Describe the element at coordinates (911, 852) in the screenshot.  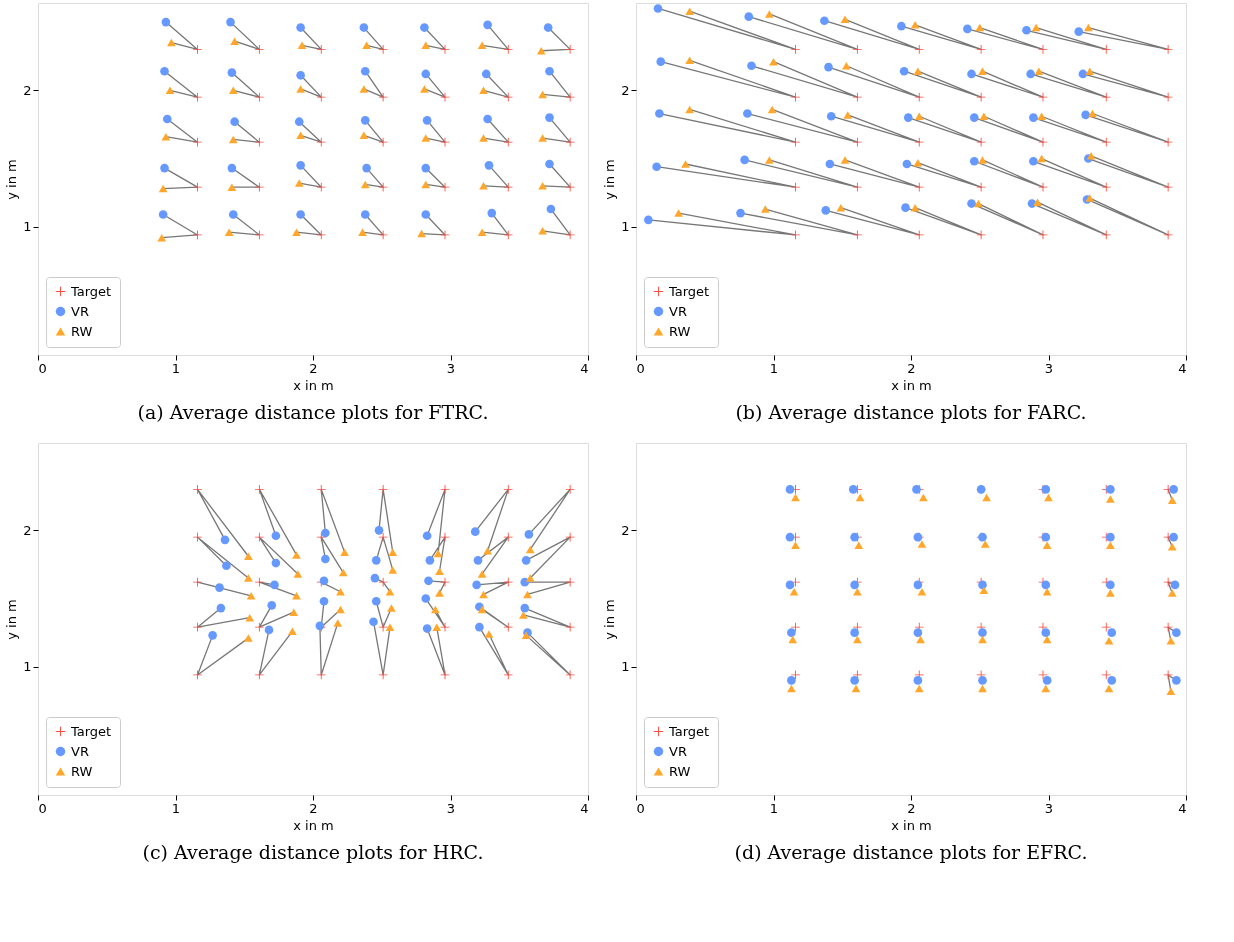
I see `text: (d) Average distance plots for EFRC.` at that location.